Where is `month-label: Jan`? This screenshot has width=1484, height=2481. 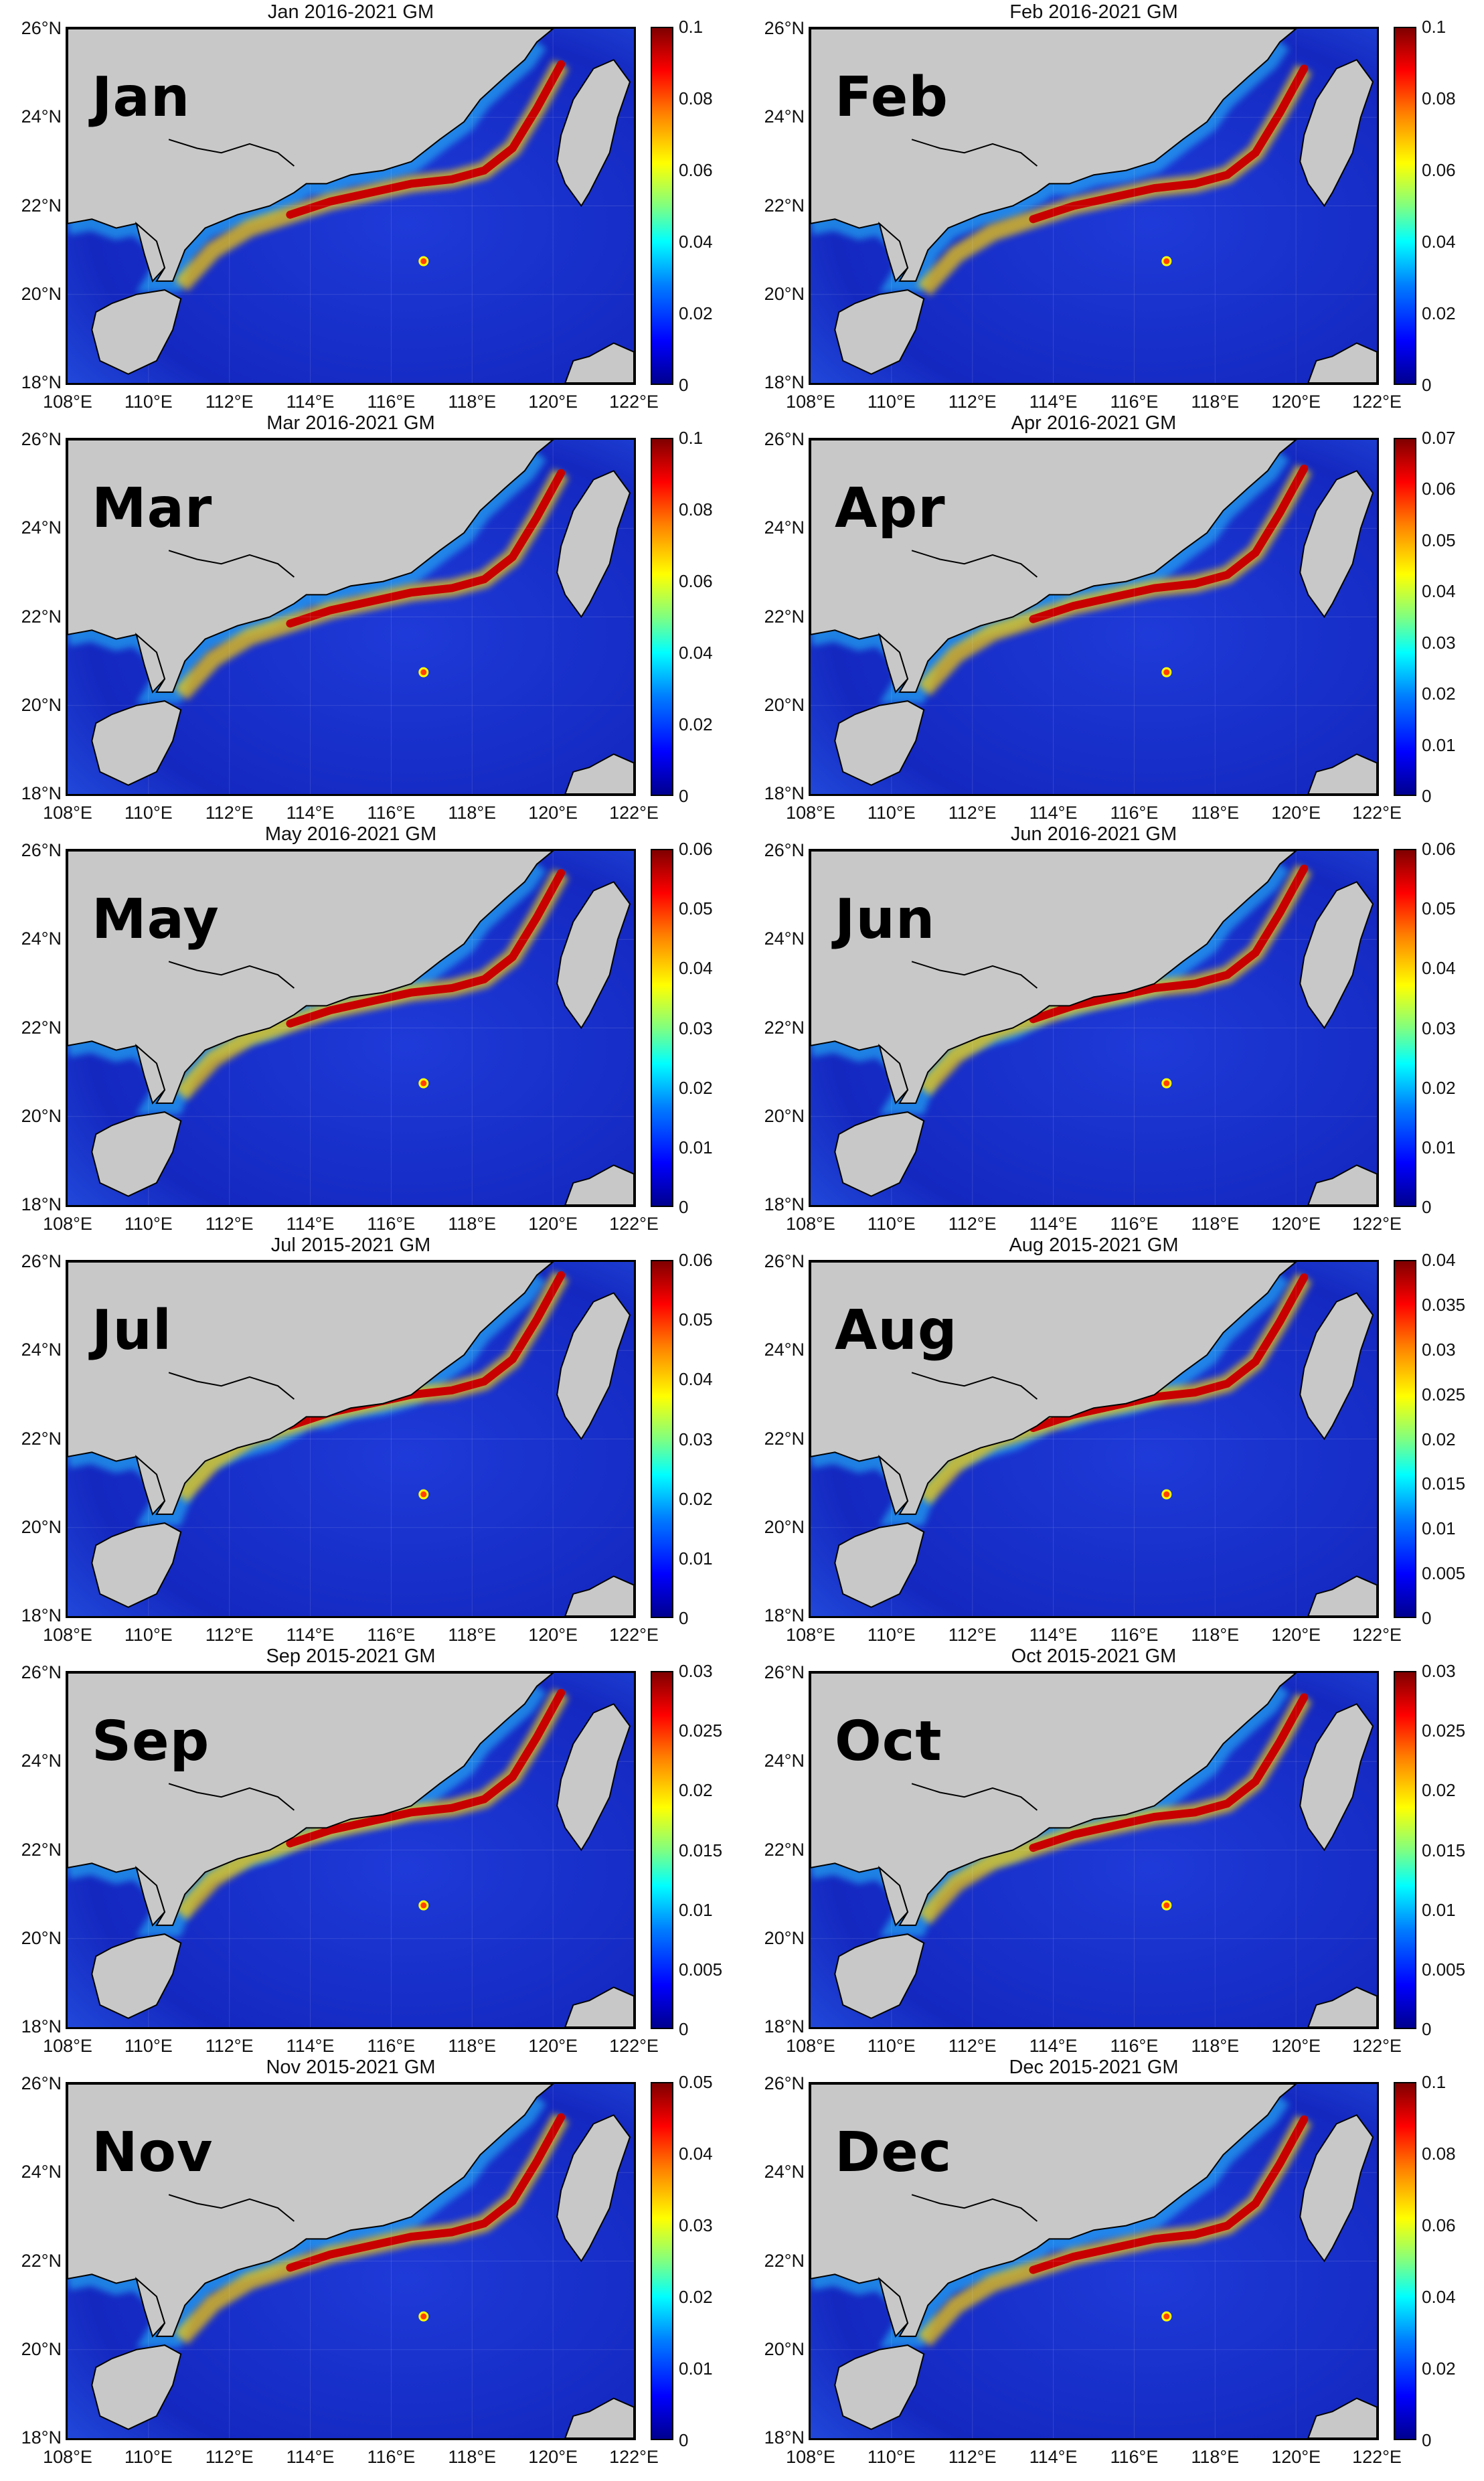 month-label: Jan is located at coordinates (142, 97).